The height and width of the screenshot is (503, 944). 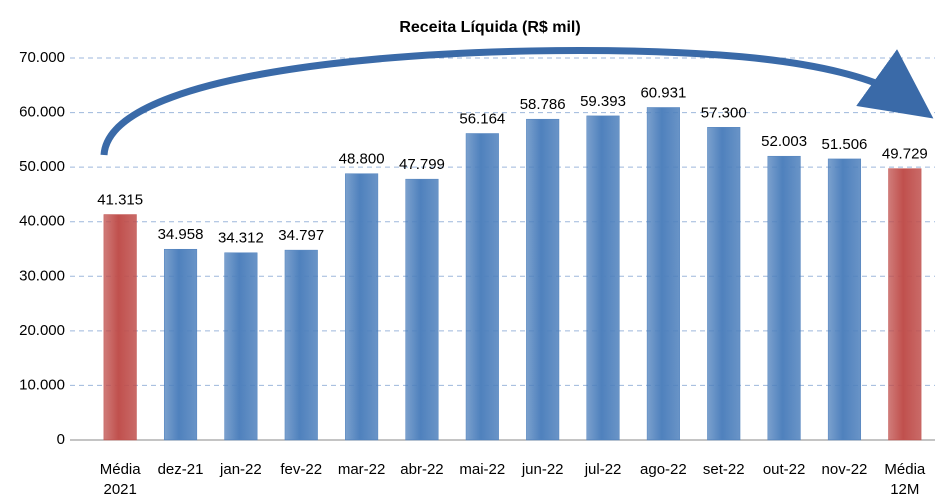 I want to click on data-label: 41.315, so click(x=120, y=200).